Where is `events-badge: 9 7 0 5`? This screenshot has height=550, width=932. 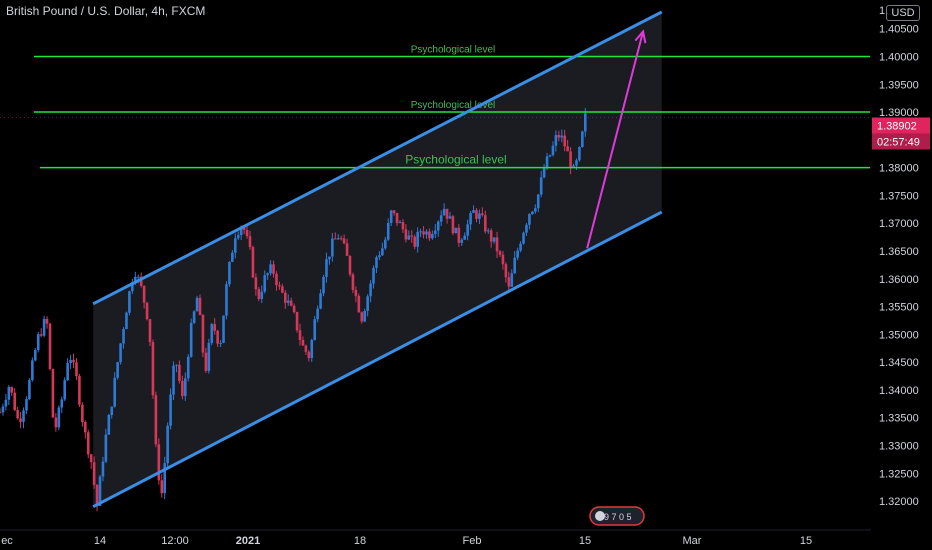 events-badge: 9 7 0 5 is located at coordinates (617, 516).